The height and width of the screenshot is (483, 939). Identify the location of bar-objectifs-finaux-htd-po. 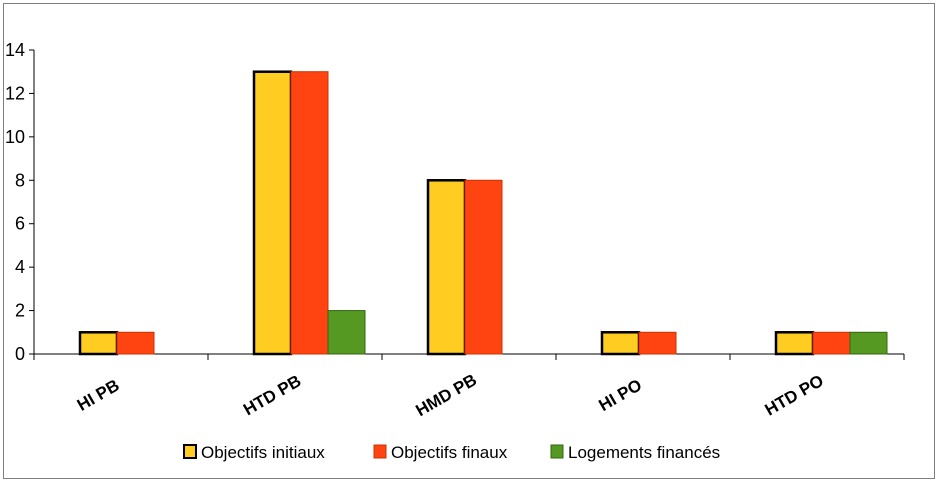
(831, 343).